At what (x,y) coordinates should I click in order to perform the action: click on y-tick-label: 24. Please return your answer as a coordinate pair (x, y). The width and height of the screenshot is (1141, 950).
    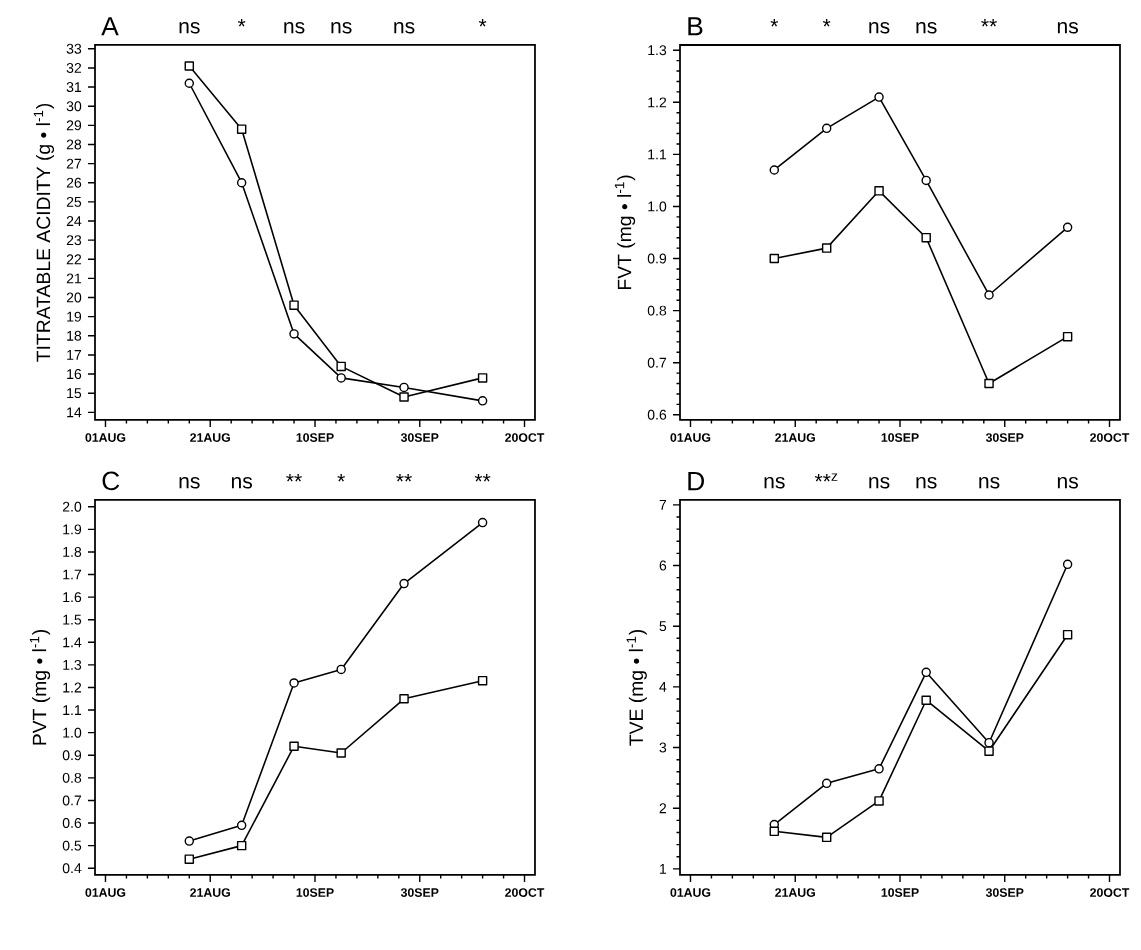
    Looking at the image, I should click on (74, 221).